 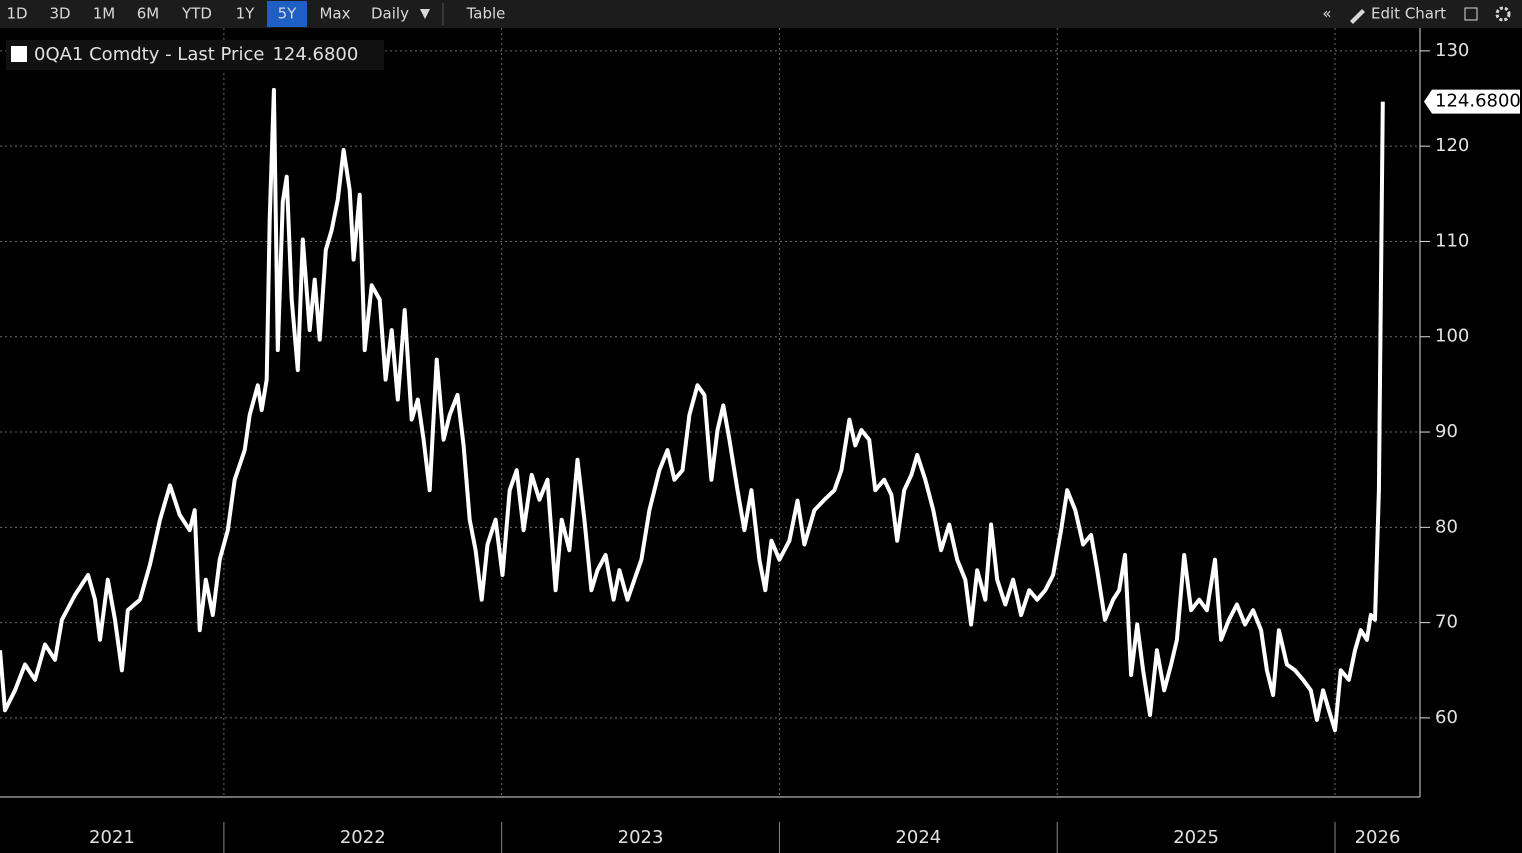 What do you see at coordinates (112, 837) in the screenshot?
I see `x-tick-label: 2021` at bounding box center [112, 837].